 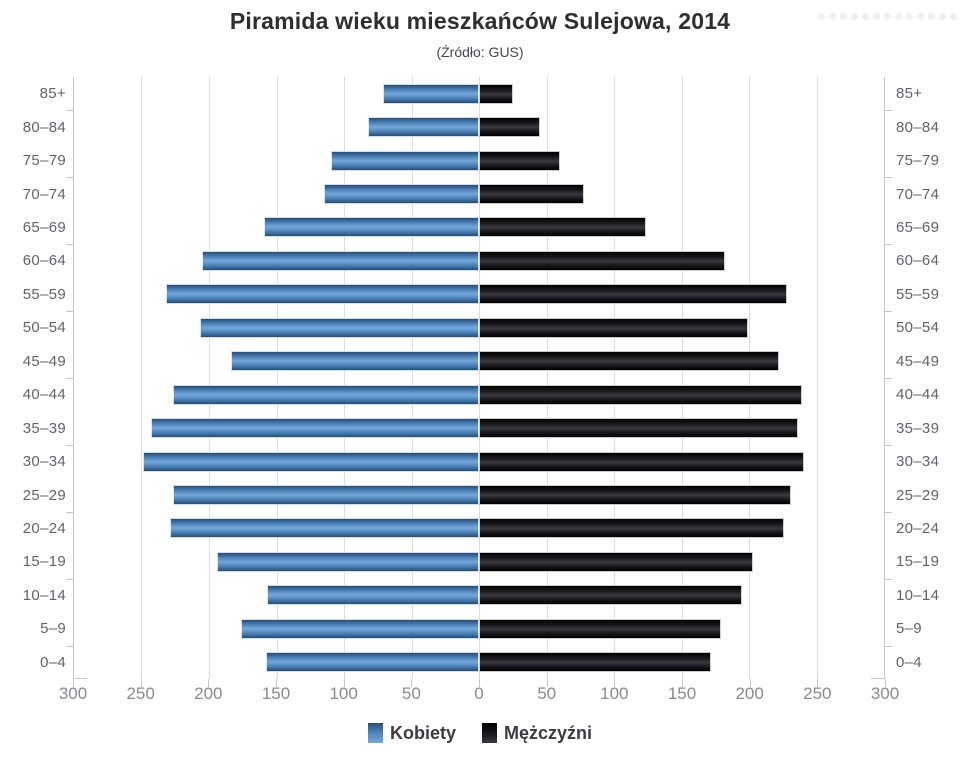 What do you see at coordinates (918, 328) in the screenshot?
I see `age-label-right: 50–54` at bounding box center [918, 328].